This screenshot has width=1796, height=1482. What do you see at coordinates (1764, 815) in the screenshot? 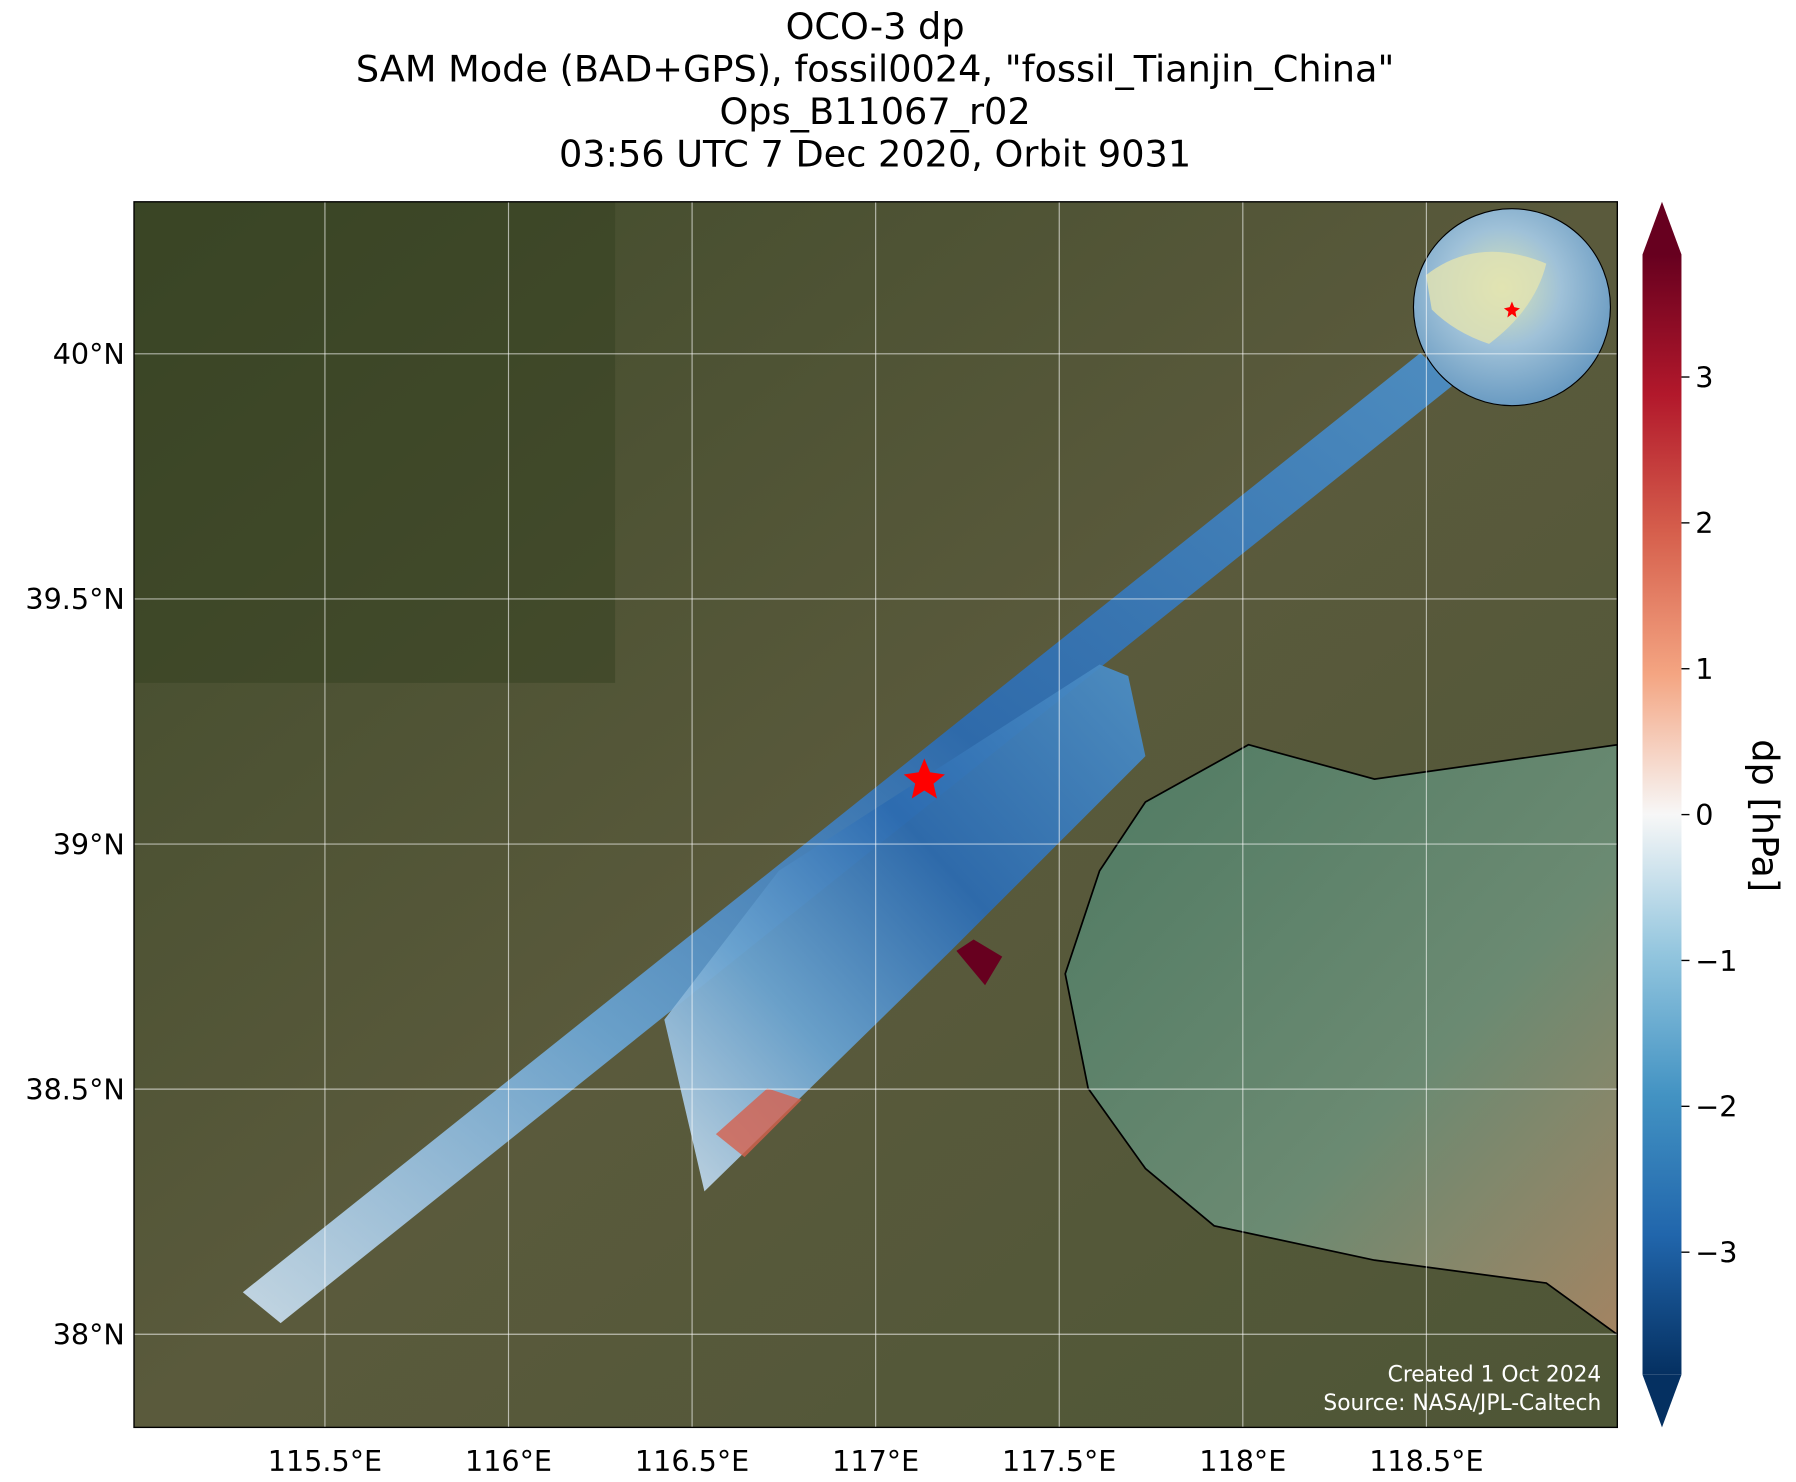
I see `colorbar-label: dp [hPa]` at bounding box center [1764, 815].